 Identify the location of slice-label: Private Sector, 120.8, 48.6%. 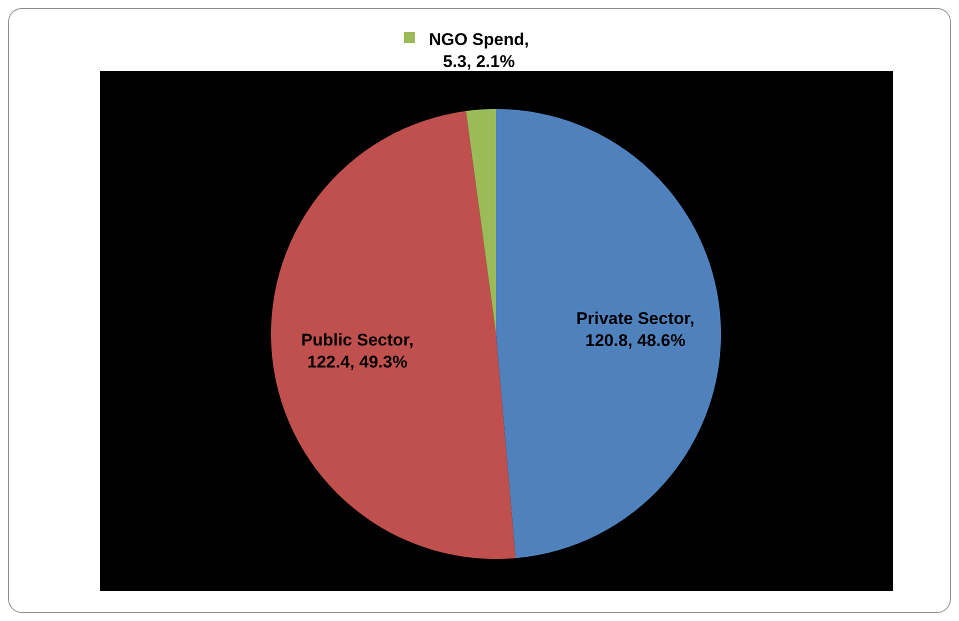
(635, 329).